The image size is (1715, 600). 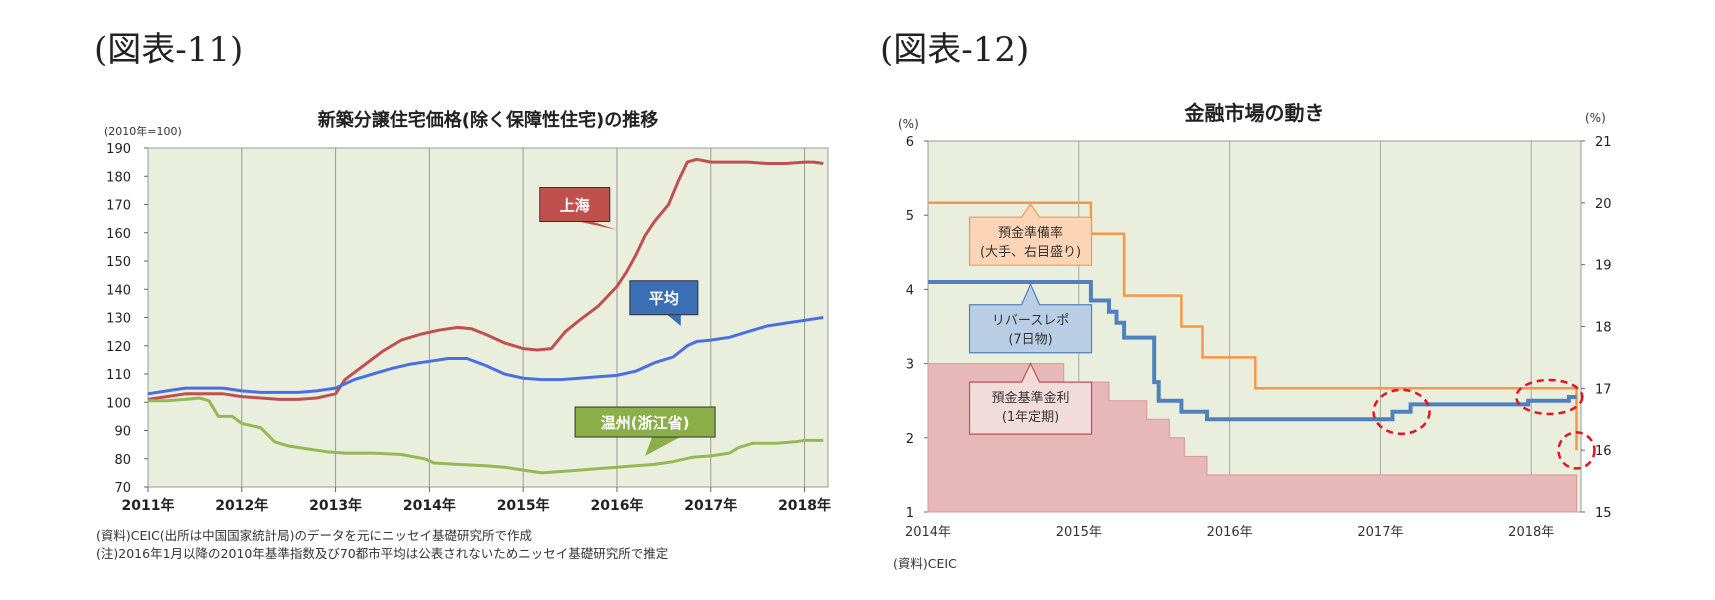 I want to click on chart-title-right: 金融市場の動き, so click(x=1254, y=113).